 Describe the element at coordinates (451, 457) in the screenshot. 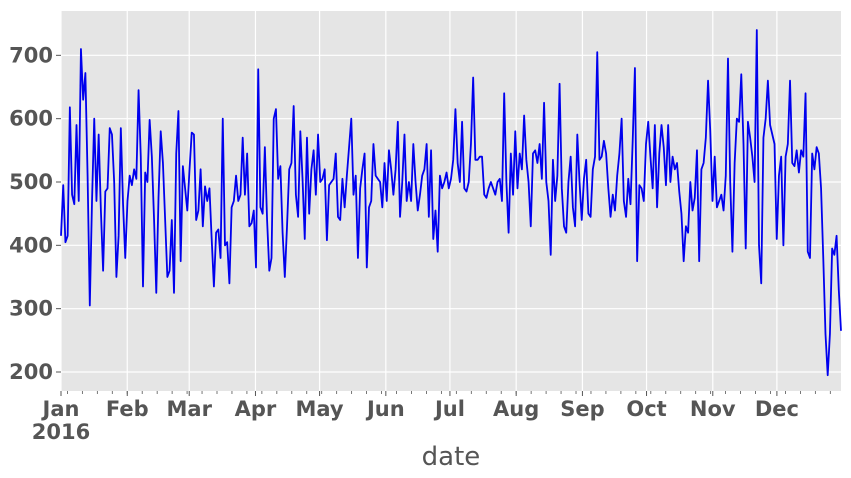

I see `x-axis-title: date` at that location.